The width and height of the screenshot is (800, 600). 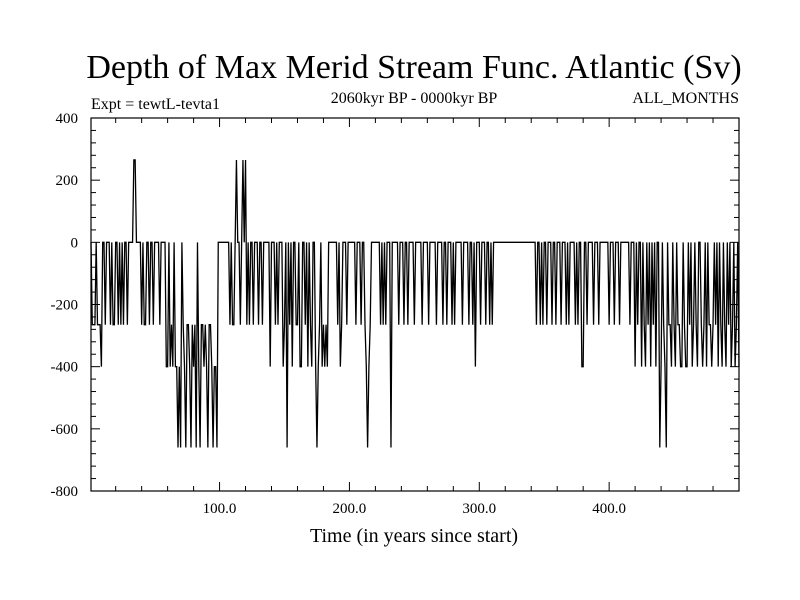 I want to click on x-tick-label: 400.0, so click(x=609, y=509).